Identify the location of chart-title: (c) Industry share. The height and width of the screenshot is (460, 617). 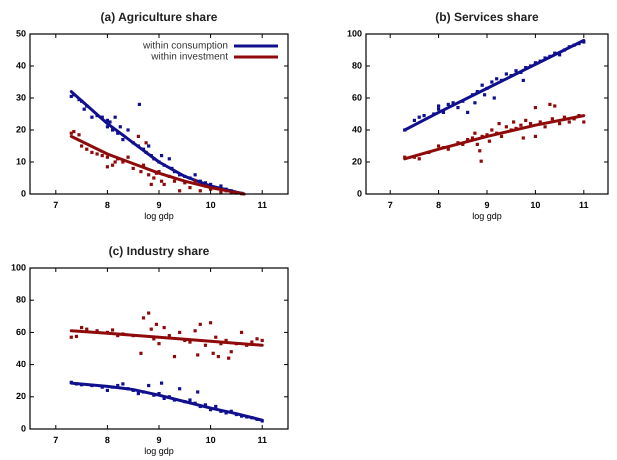
(159, 251).